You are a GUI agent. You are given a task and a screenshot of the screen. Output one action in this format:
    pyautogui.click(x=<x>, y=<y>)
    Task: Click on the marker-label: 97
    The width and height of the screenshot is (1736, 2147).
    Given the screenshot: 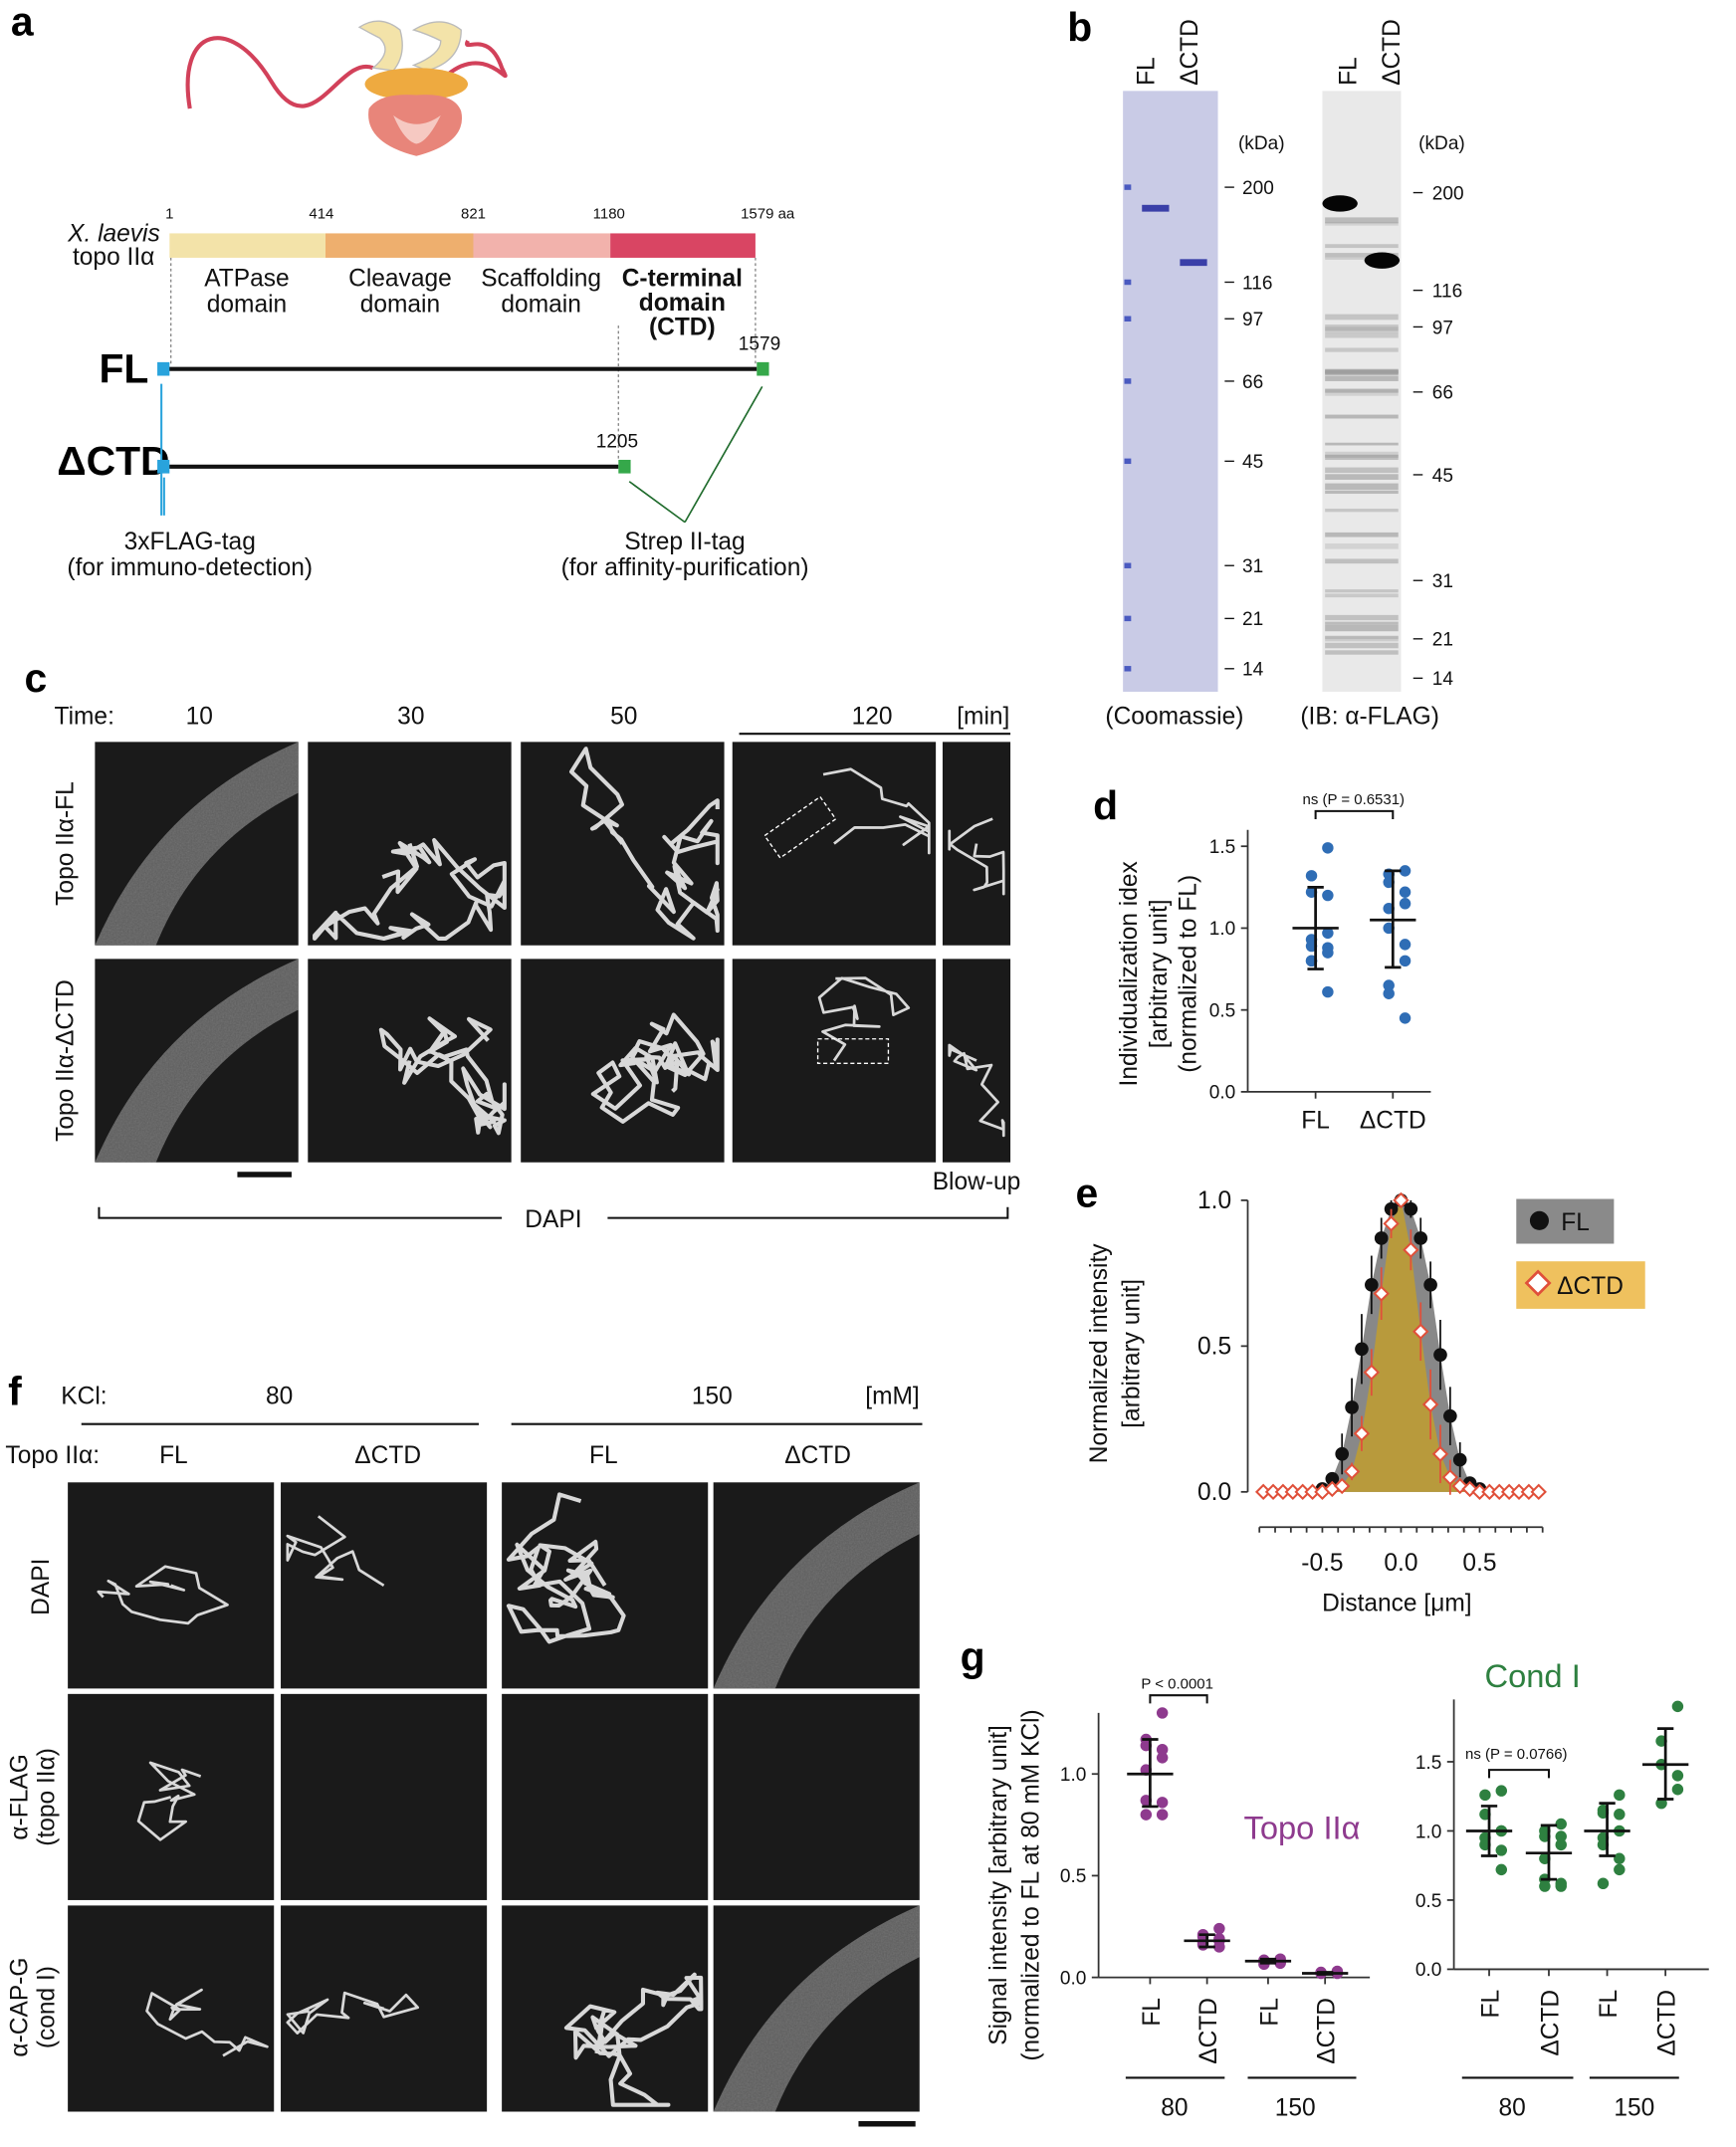 What is the action you would take?
    pyautogui.click(x=1443, y=328)
    